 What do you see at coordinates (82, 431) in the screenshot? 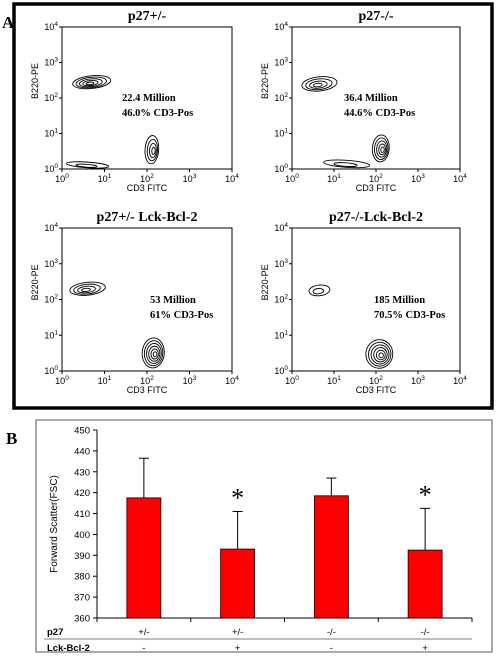
I see `bar-y-tick-label: 450` at bounding box center [82, 431].